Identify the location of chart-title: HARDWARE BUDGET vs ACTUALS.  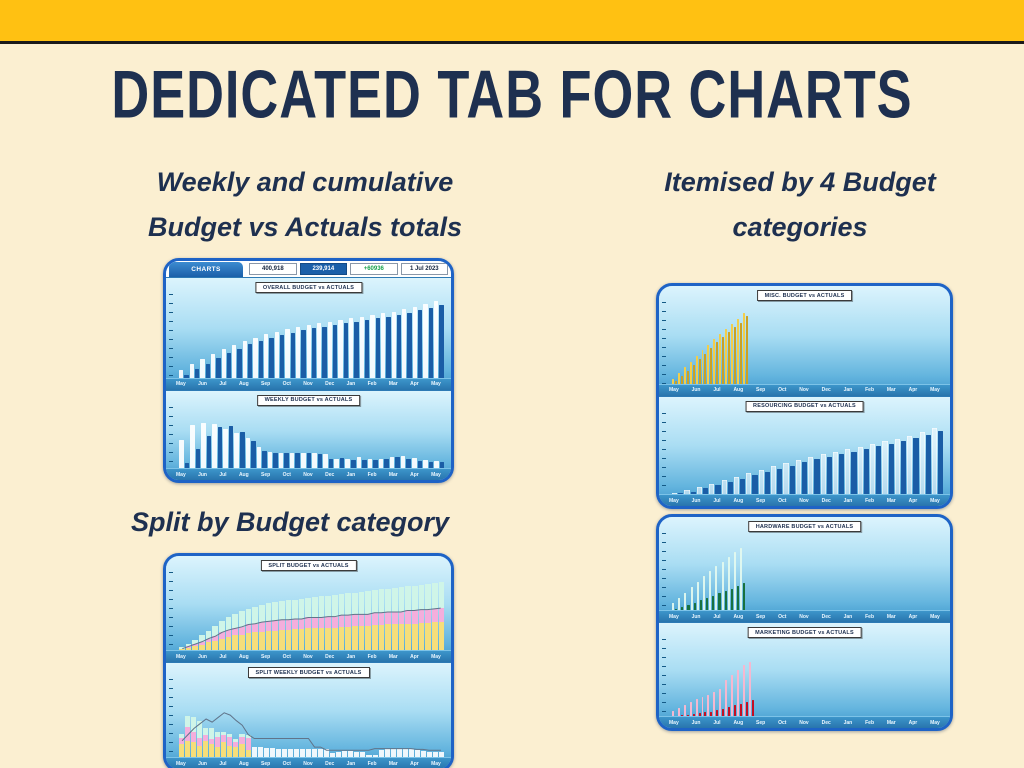
(804, 526).